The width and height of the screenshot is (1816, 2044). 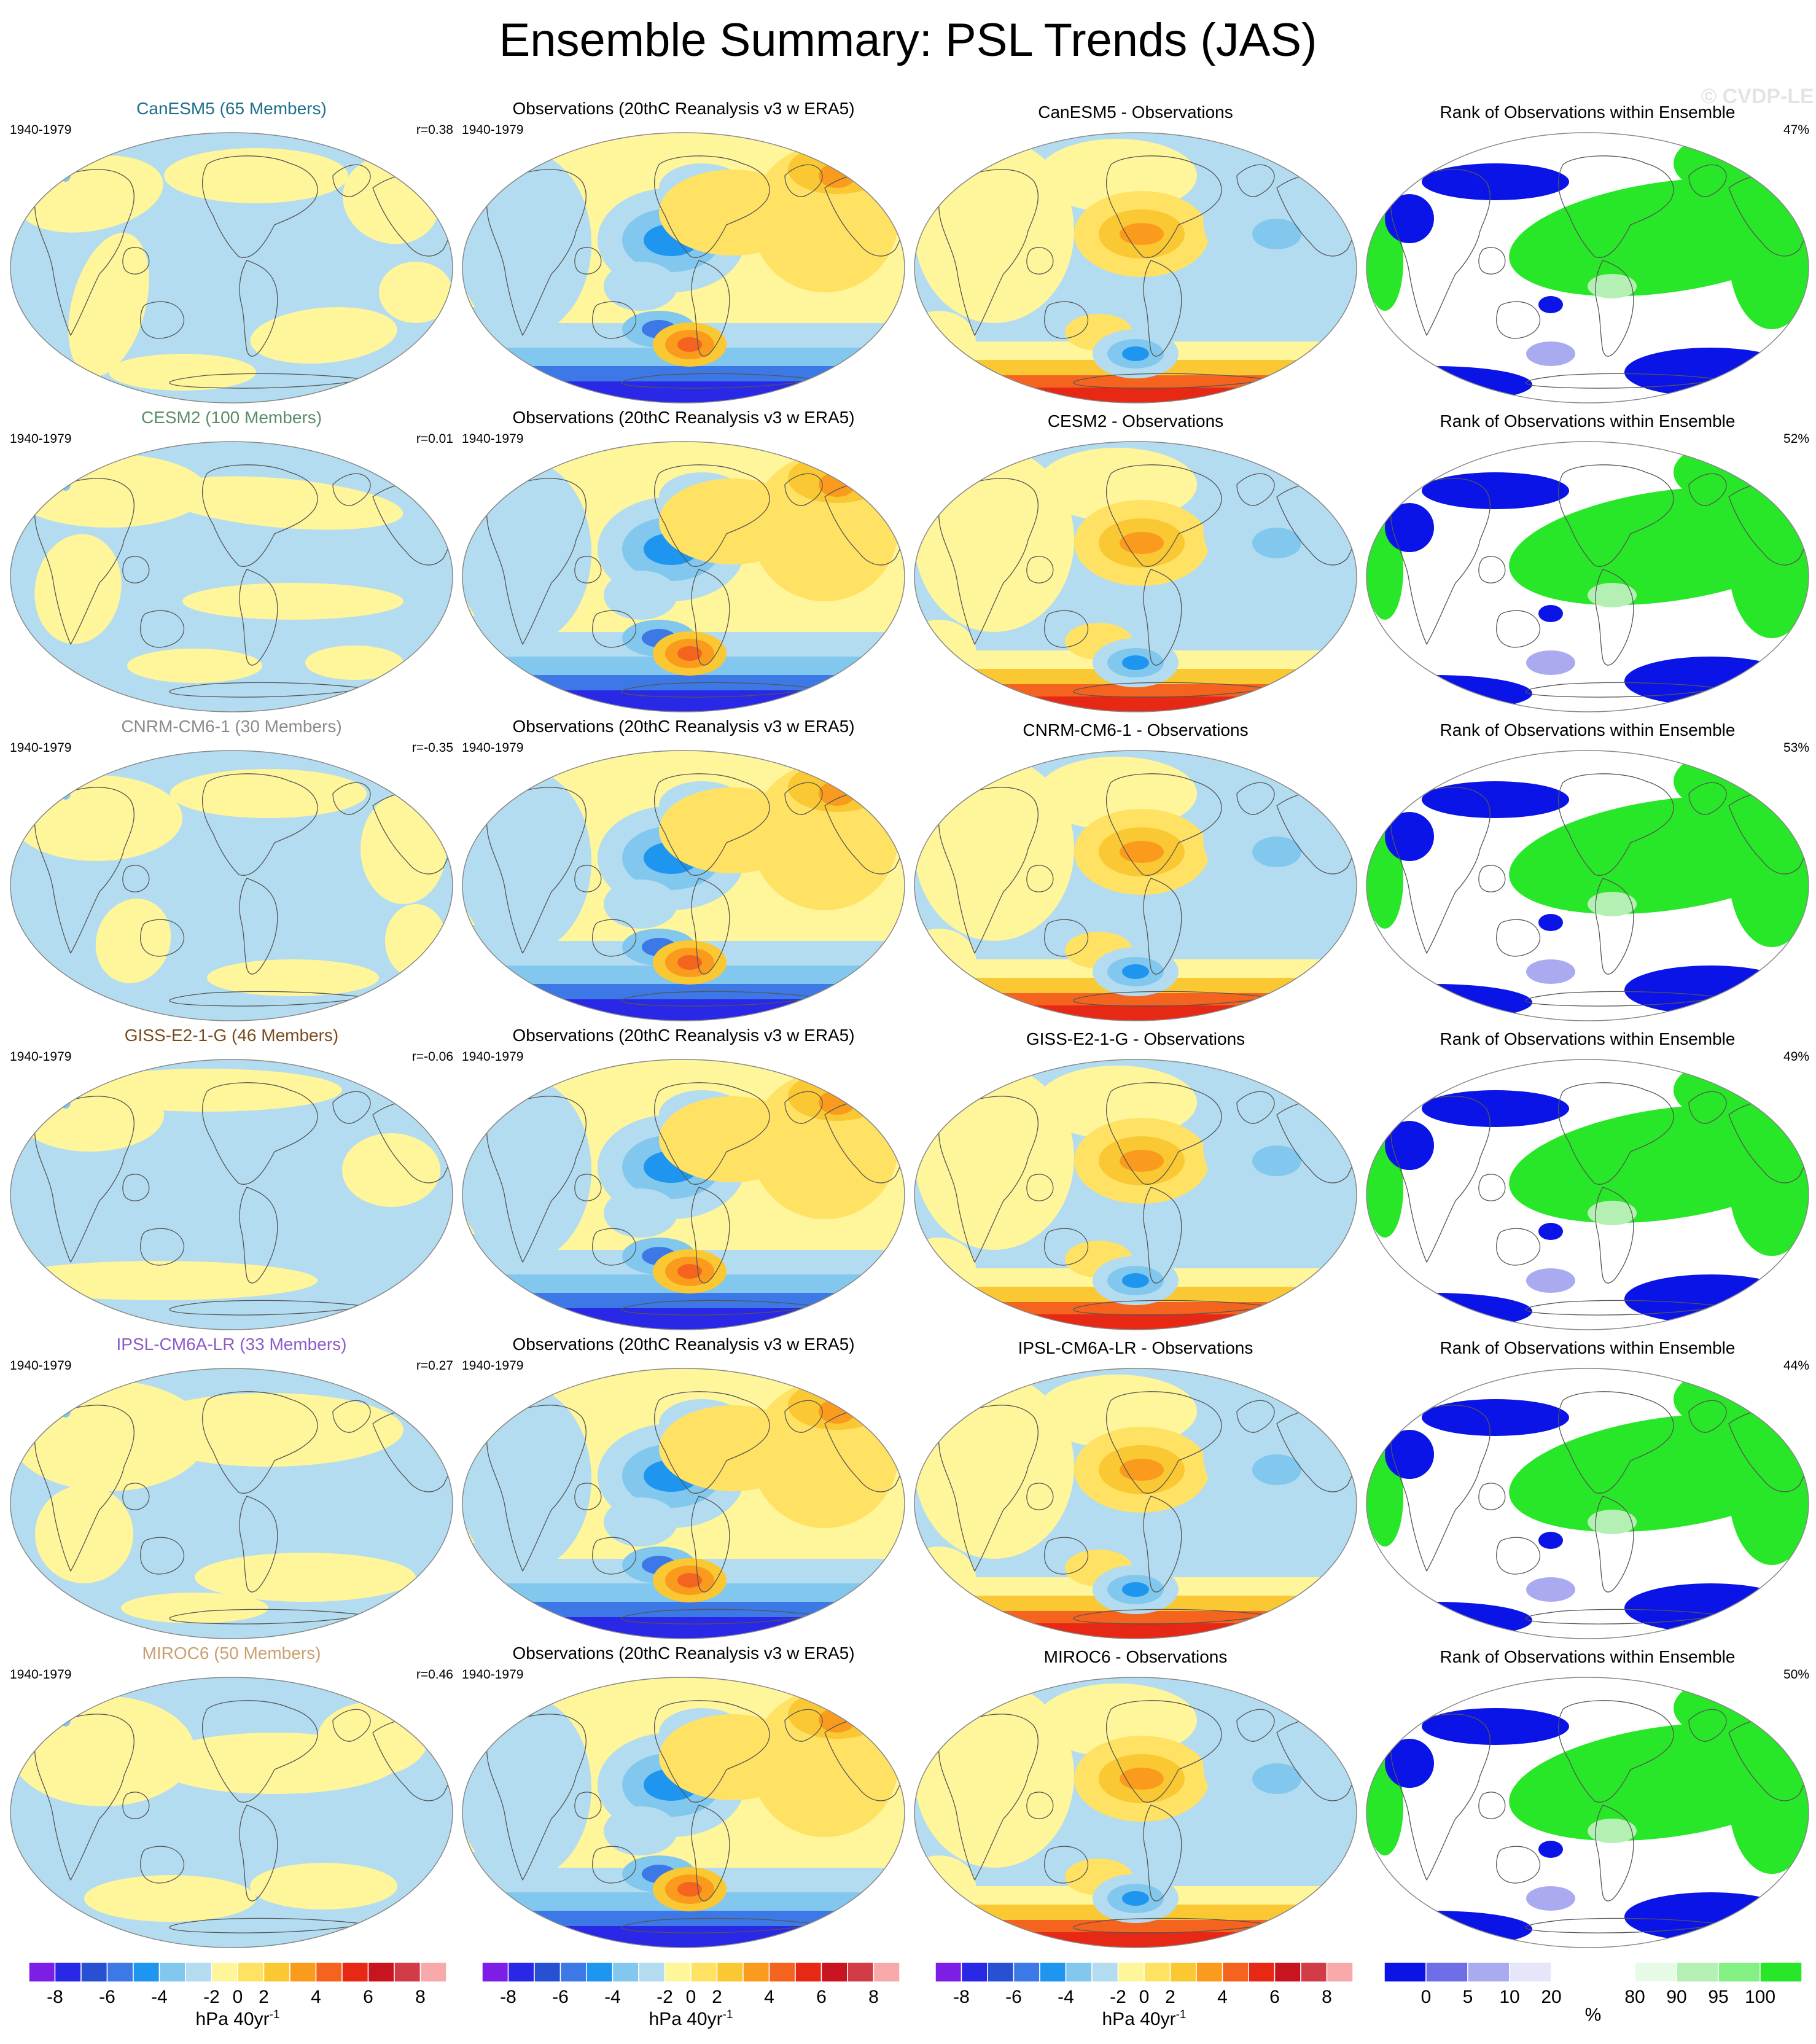 What do you see at coordinates (1327, 1997) in the screenshot?
I see `colorbar-tick-label: 8` at bounding box center [1327, 1997].